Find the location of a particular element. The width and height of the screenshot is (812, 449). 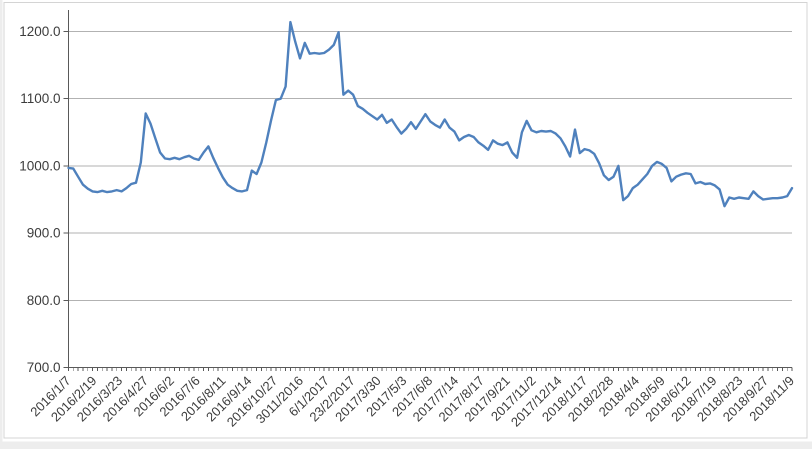

y-tick-label: 800.0 is located at coordinates (44, 300).